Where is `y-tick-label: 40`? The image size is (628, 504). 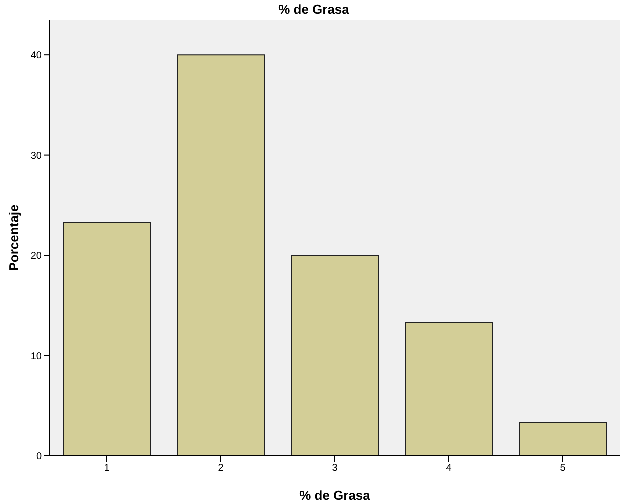
y-tick-label: 40 is located at coordinates (36, 56).